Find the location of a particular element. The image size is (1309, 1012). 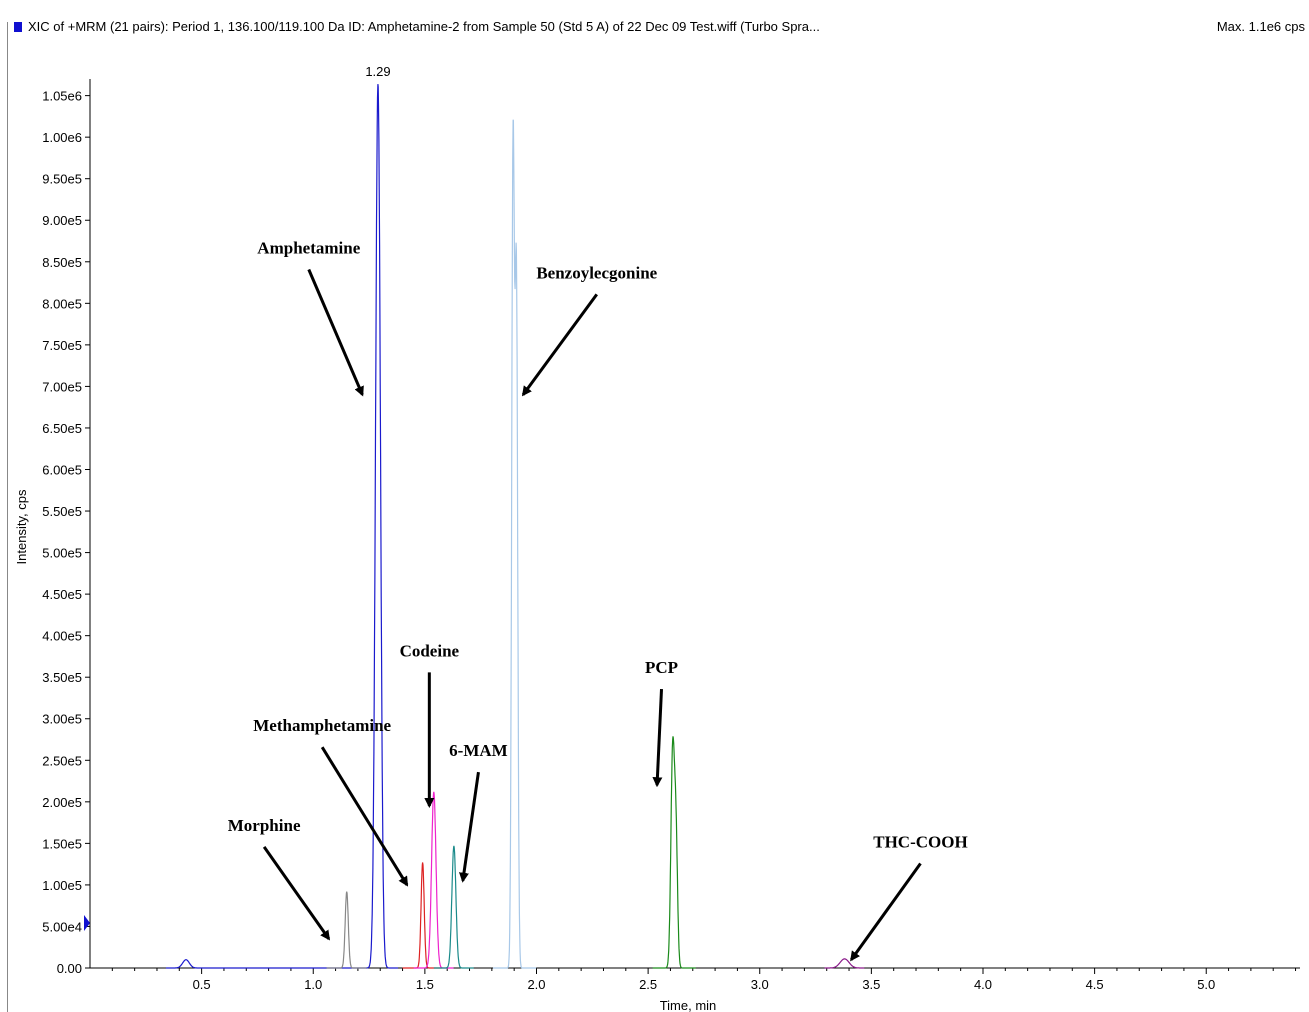

series-color-swatch is located at coordinates (18, 27).